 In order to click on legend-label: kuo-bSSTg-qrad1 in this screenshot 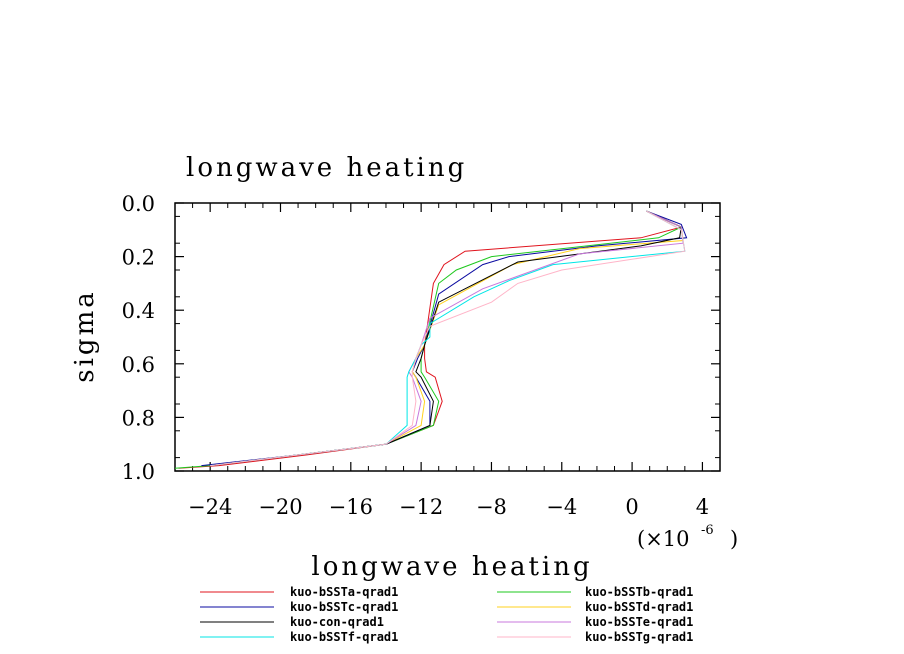, I will do `click(639, 637)`.